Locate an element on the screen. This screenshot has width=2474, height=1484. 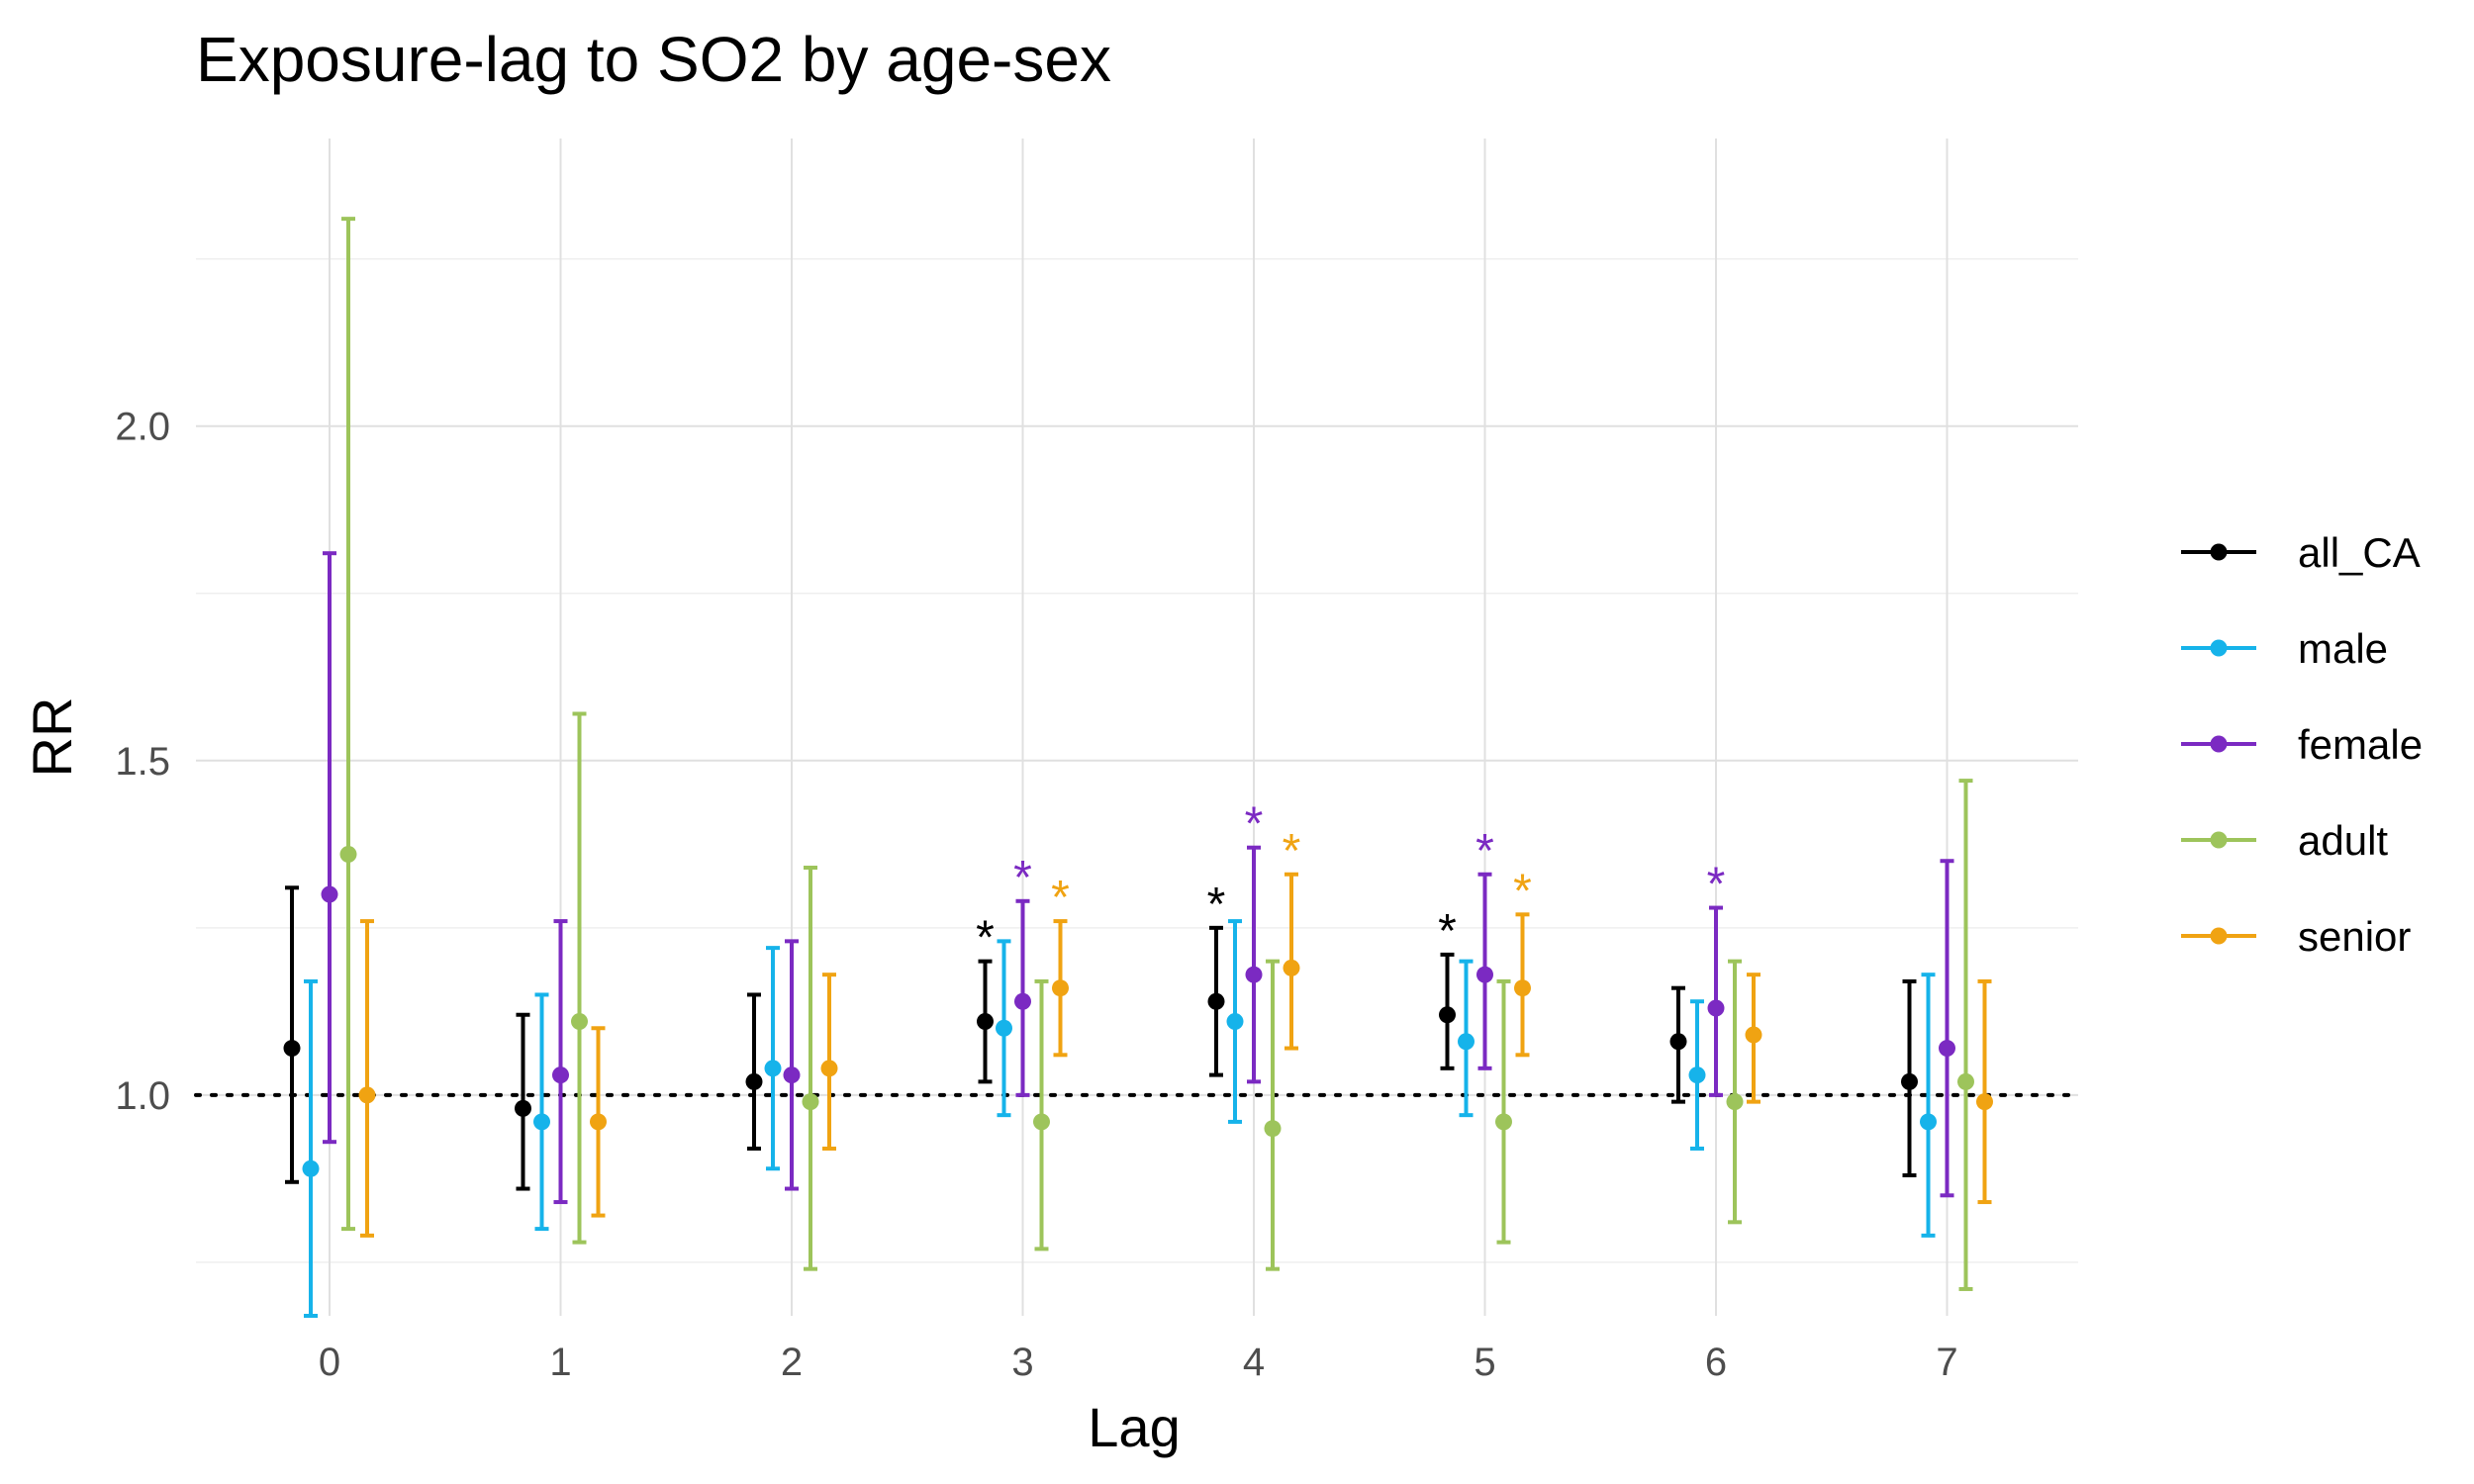
y-tick-label: 1.0 is located at coordinates (142, 1096).